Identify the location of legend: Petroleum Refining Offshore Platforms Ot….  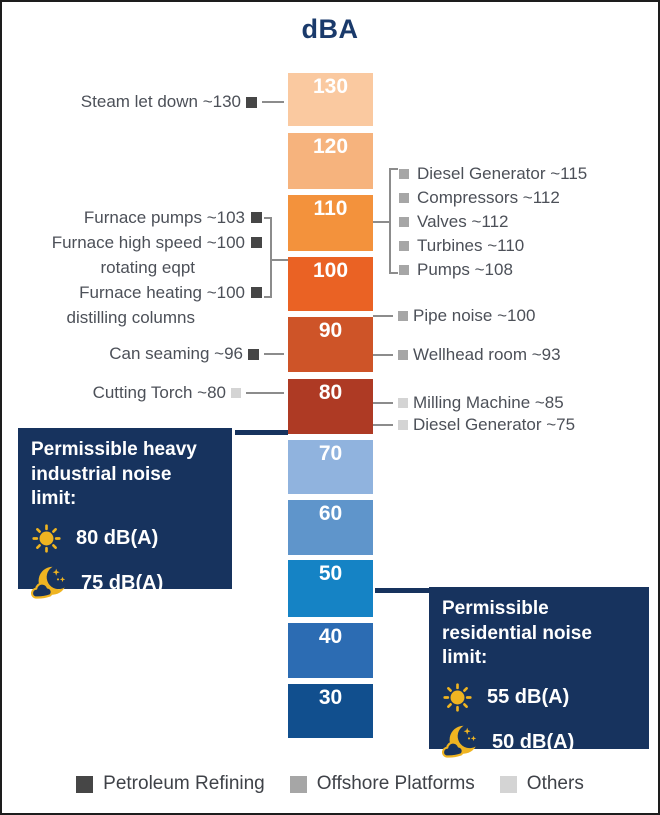
(330, 784).